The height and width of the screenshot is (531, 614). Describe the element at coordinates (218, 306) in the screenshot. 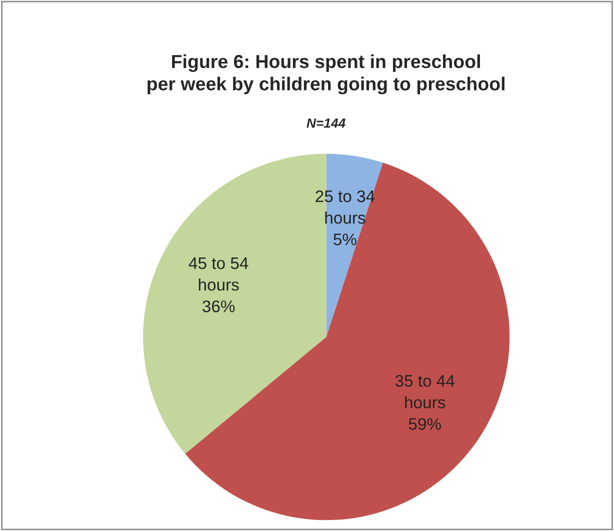

I see `data-label: 36%` at that location.